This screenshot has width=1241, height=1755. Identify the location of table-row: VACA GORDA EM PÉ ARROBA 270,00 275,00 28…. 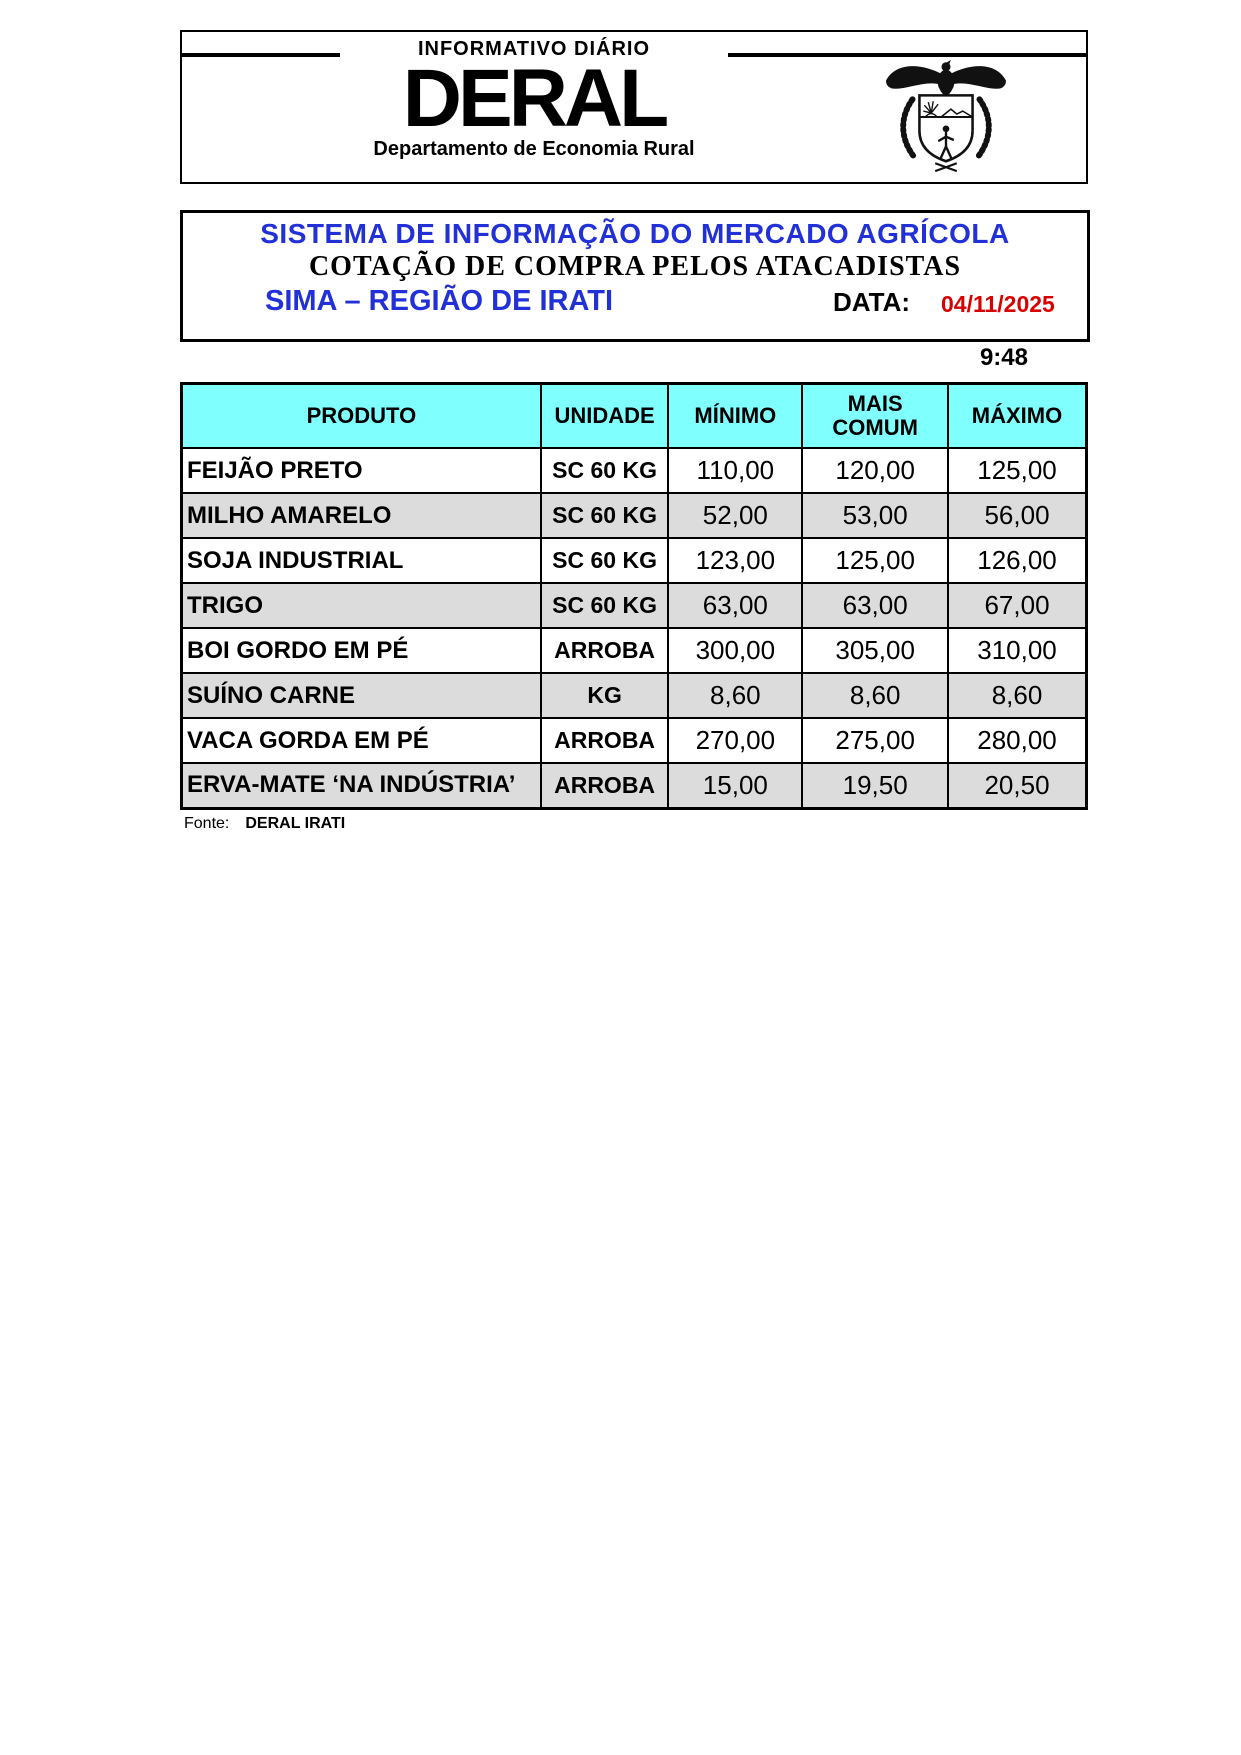
(634, 740).